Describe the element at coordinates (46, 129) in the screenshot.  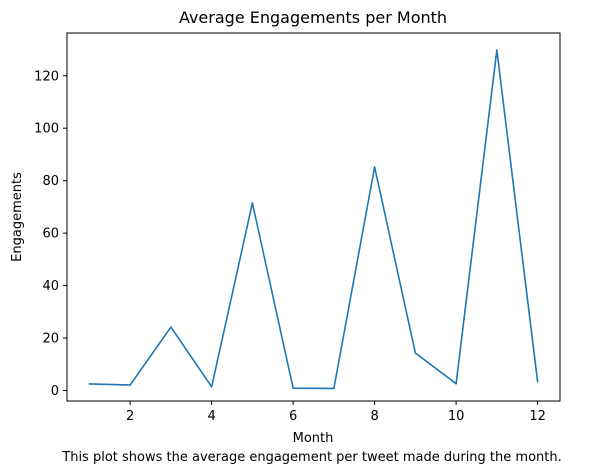
I see `y-tick-label: 100` at that location.